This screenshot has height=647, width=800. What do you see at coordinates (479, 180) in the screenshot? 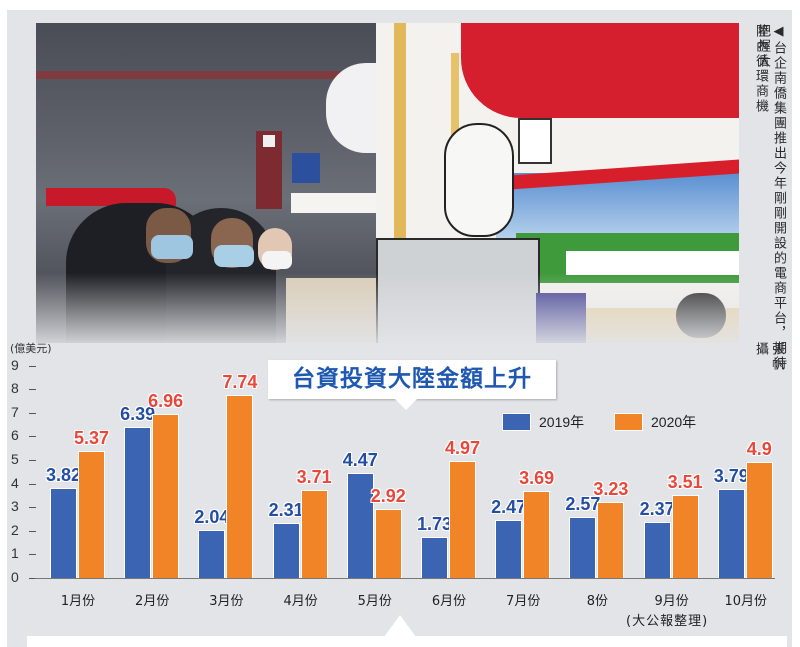
I see `mascot-figure` at bounding box center [479, 180].